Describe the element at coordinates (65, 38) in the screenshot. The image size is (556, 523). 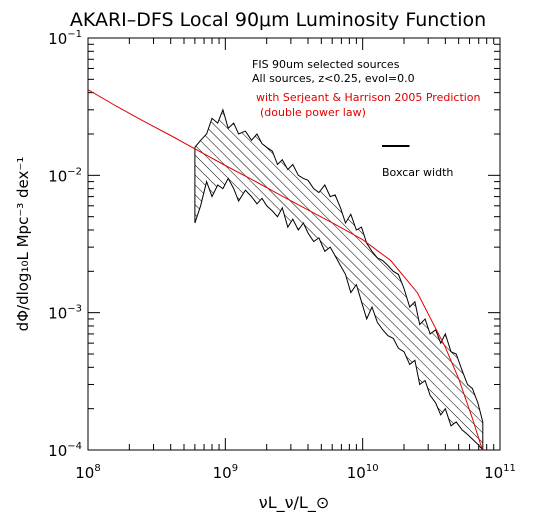
I see `y-tick-label: 10⁻¹` at that location.